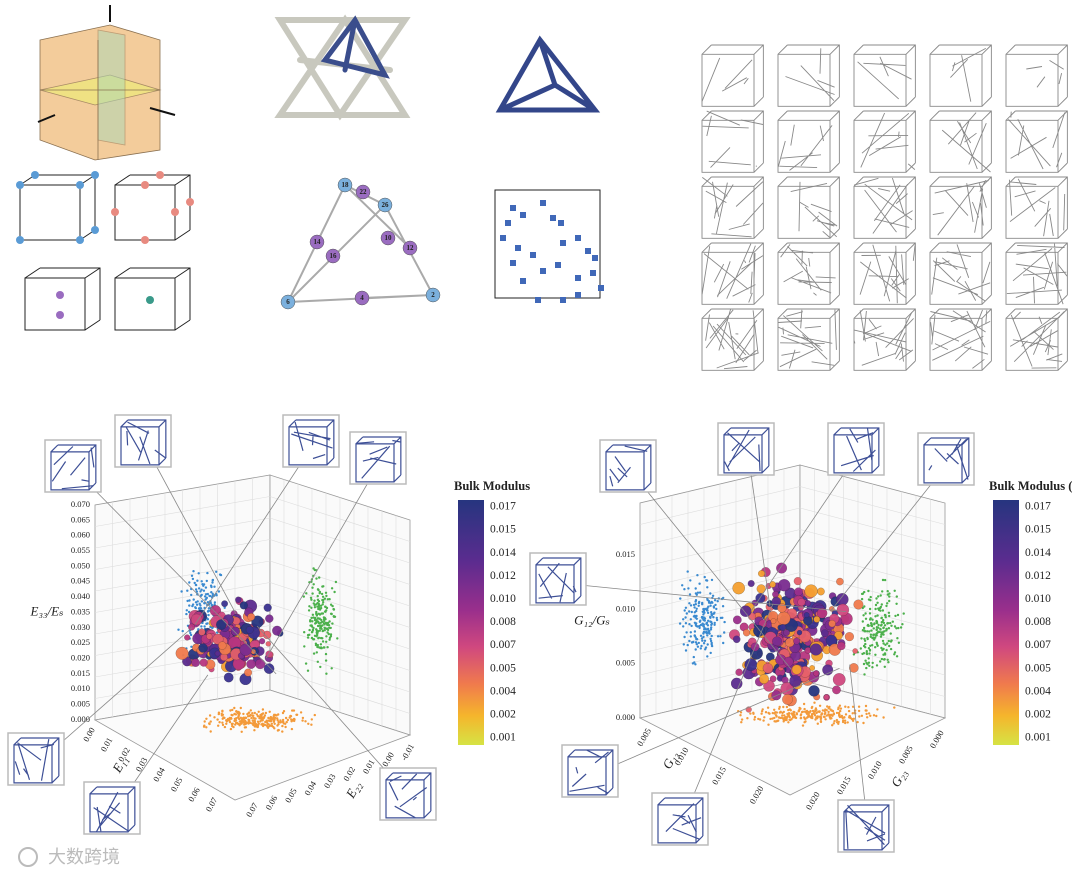 The width and height of the screenshot is (1080, 877). What do you see at coordinates (89, 735) in the screenshot?
I see `x-tick-label: 0.00` at bounding box center [89, 735].